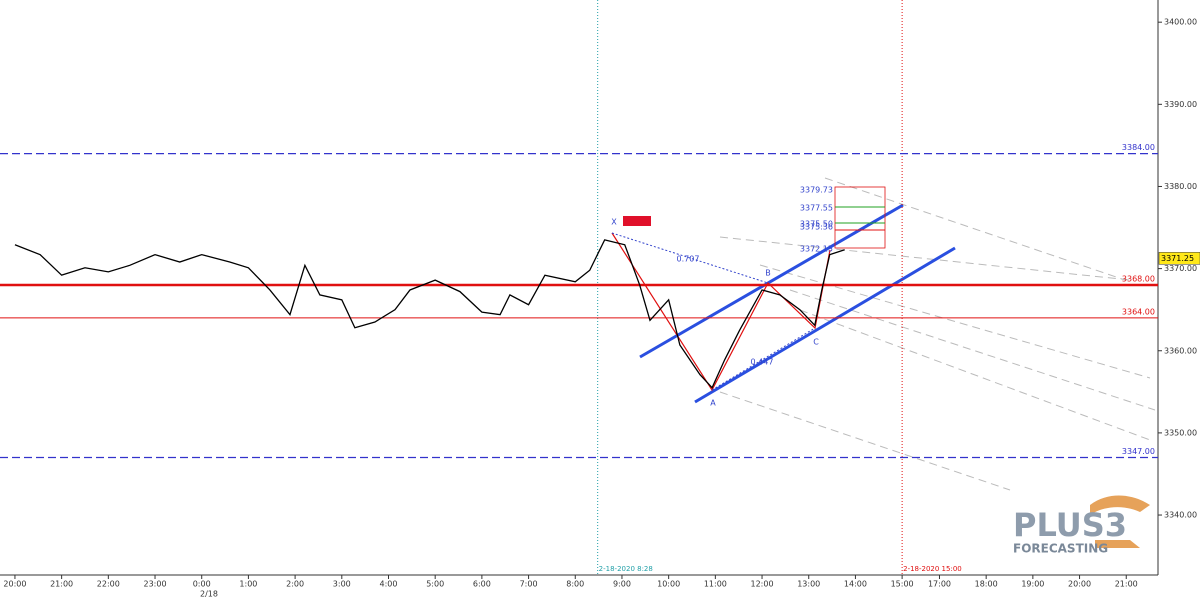 The width and height of the screenshot is (1200, 610). Describe the element at coordinates (154, 584) in the screenshot. I see `x-tick-label: 23:00` at that location.